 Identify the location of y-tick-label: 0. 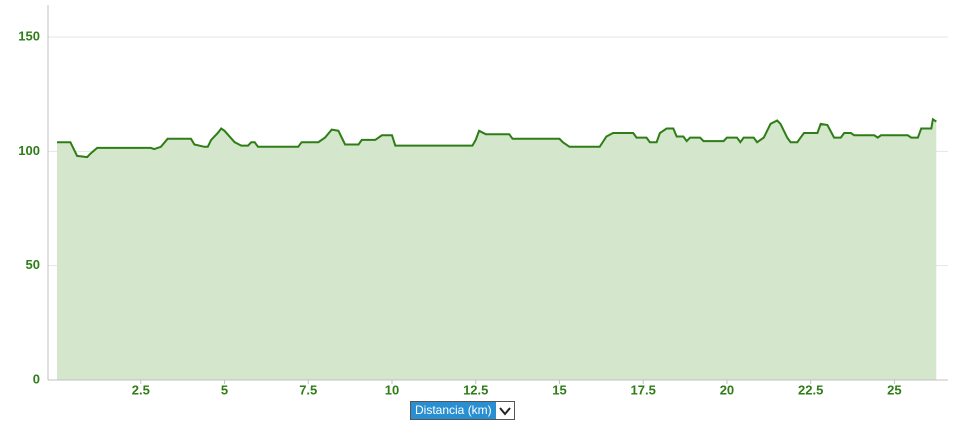
(36, 378).